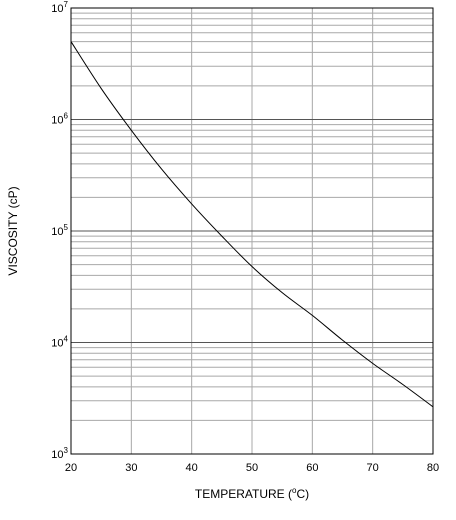  Describe the element at coordinates (243, 494) in the screenshot. I see `x-axis-title-text: TEMPERATURE (` at that location.